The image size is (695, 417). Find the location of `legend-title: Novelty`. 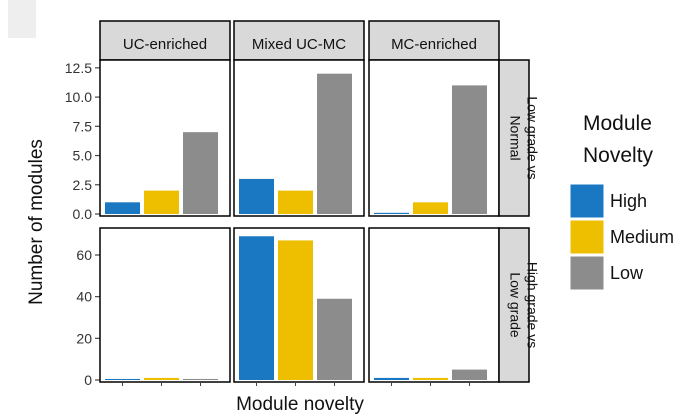

legend-title: Novelty is located at coordinates (618, 155).